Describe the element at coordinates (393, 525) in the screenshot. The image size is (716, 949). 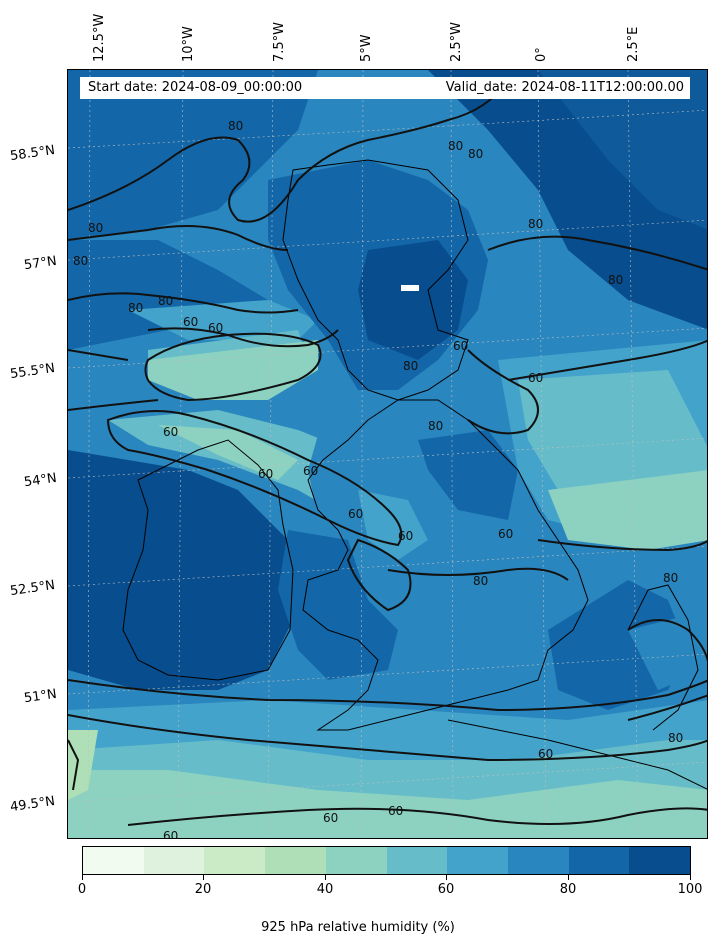
I see `humidity-region-midlands` at that location.